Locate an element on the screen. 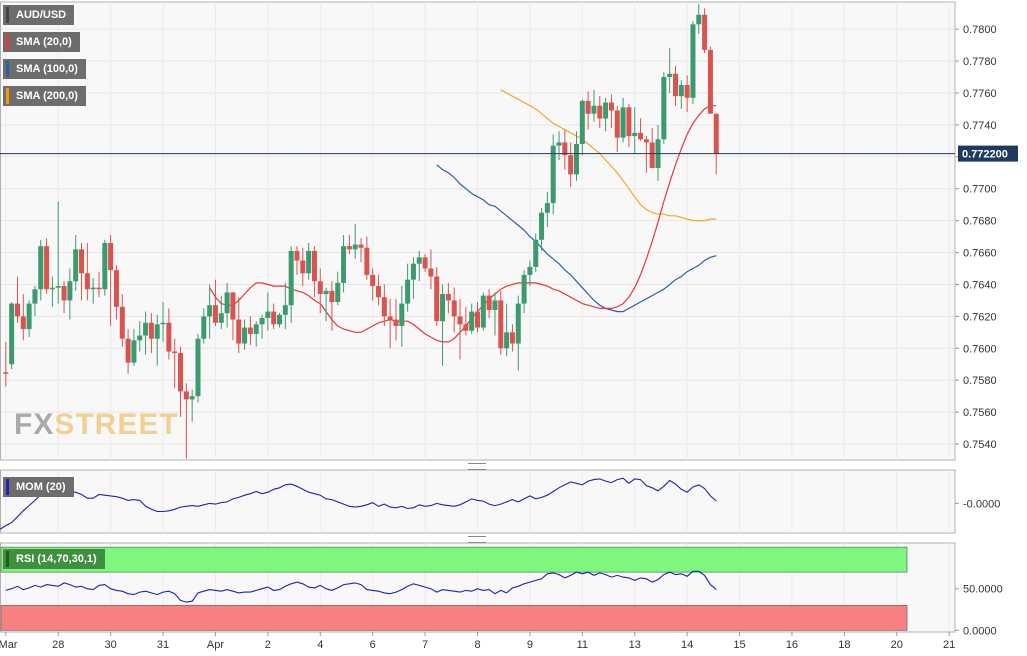 The image size is (1027, 656). x-tick-label: 28 is located at coordinates (58, 645).